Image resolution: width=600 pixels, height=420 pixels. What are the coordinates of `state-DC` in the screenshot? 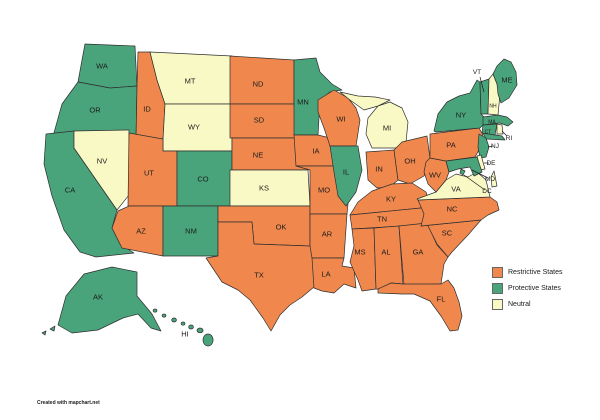 It's located at (462, 172).